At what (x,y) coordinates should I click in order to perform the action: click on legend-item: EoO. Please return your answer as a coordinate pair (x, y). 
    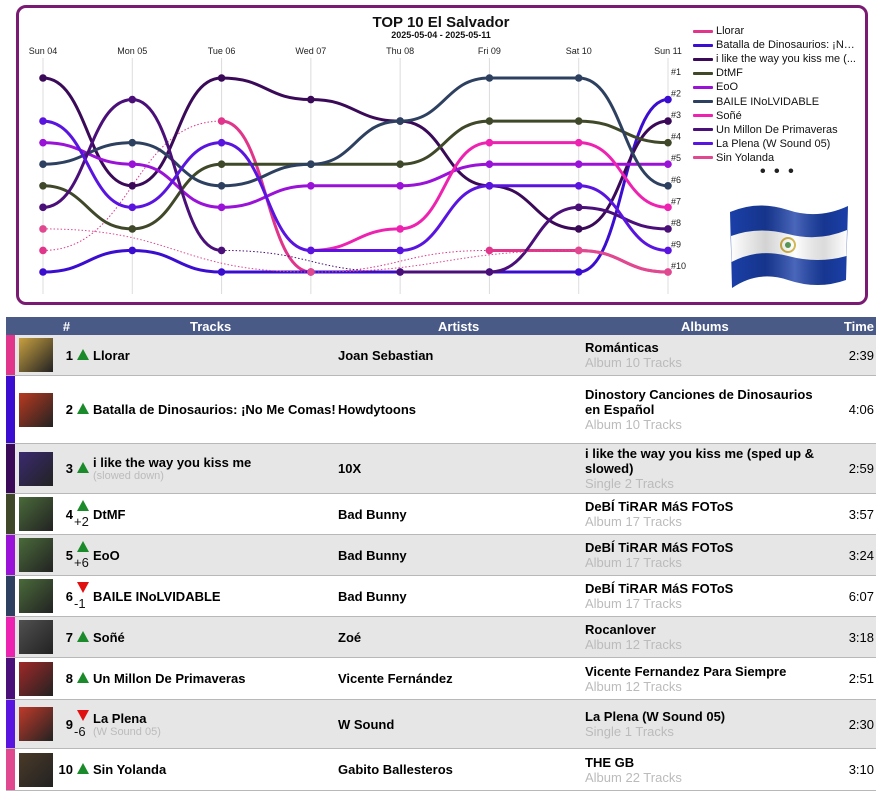
    Looking at the image, I should click on (778, 87).